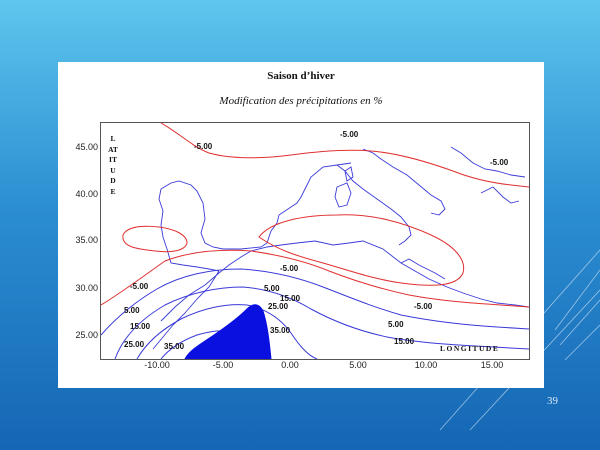 Image resolution: width=600 pixels, height=450 pixels. What do you see at coordinates (189, 230) in the screenshot?
I see `coastline-france-west` at bounding box center [189, 230].